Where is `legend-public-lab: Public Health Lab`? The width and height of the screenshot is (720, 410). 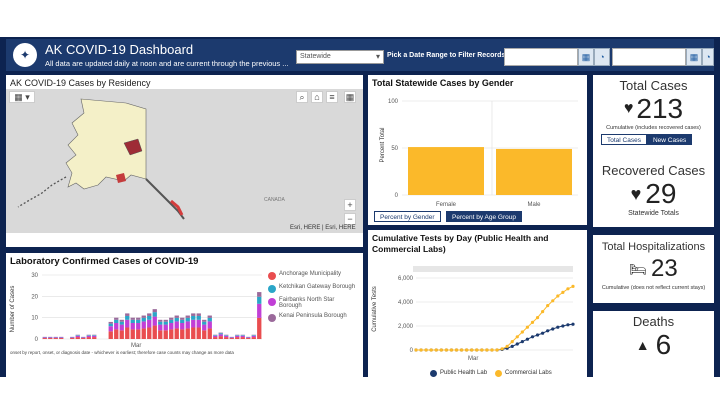
legend-public-lab: Public Health Lab is located at coordinates (464, 373).